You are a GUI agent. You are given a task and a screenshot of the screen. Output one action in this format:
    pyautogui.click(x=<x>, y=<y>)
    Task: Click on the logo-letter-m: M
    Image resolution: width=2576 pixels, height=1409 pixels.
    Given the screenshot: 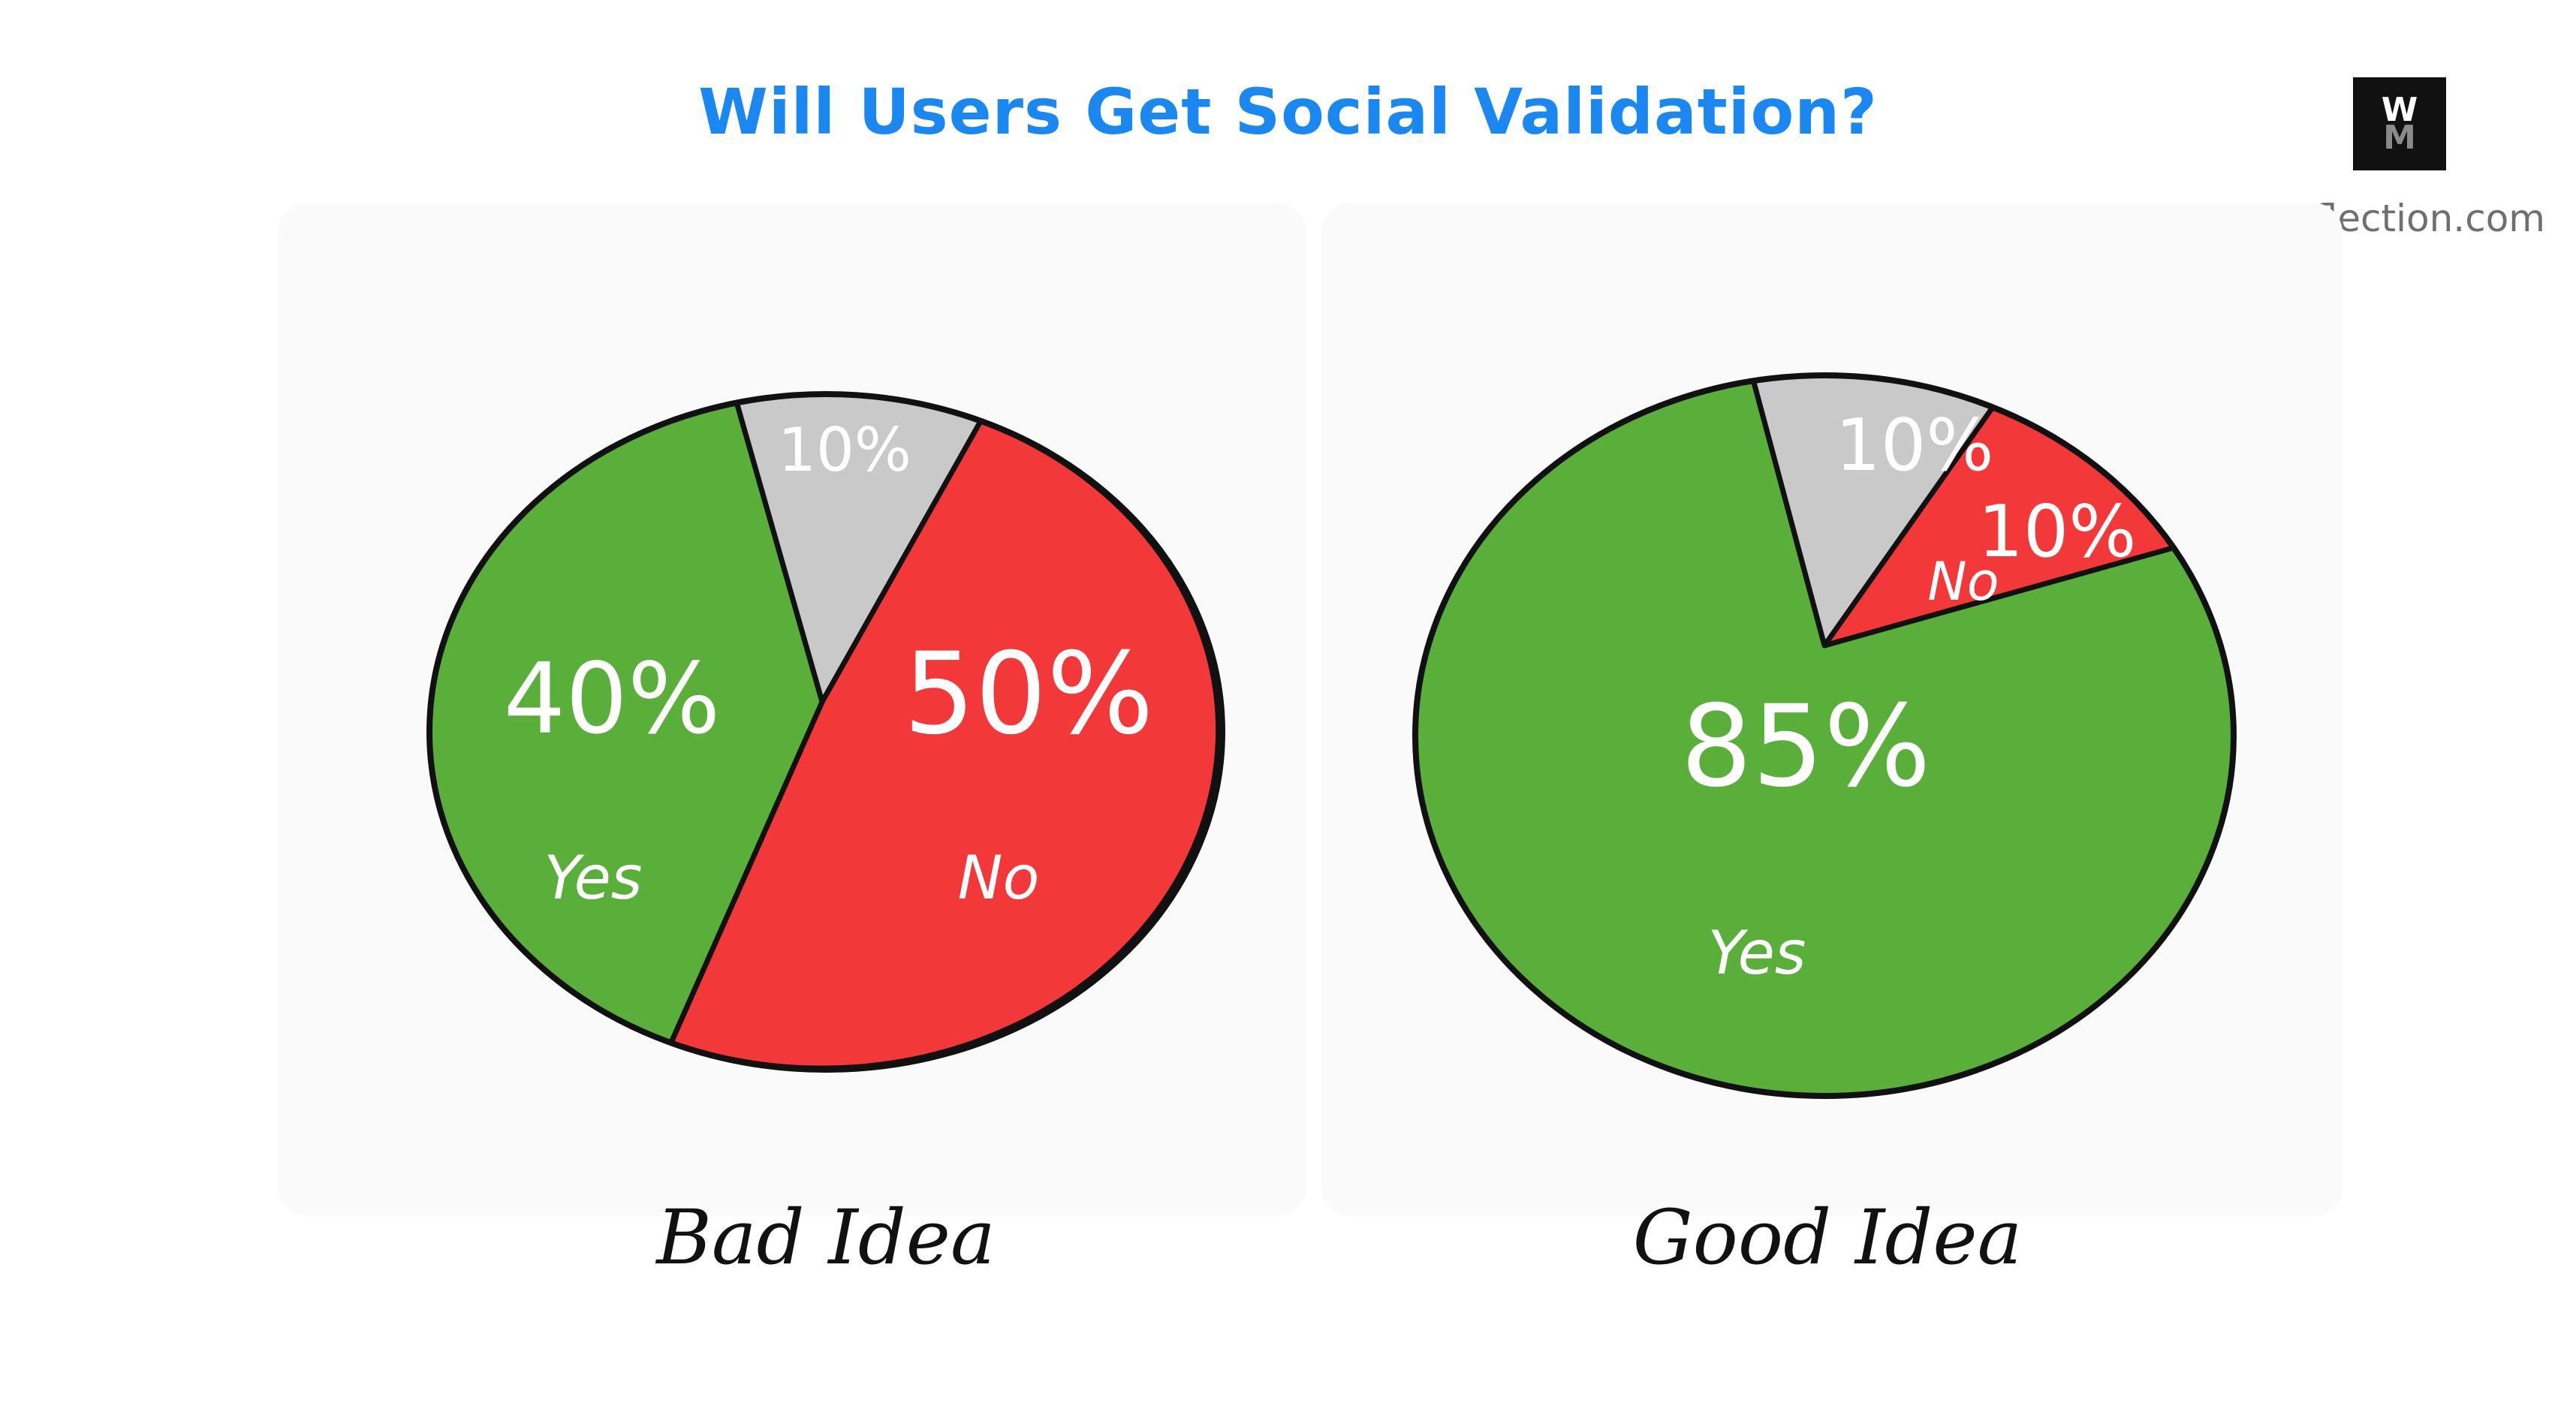 What is the action you would take?
    pyautogui.click(x=2399, y=138)
    